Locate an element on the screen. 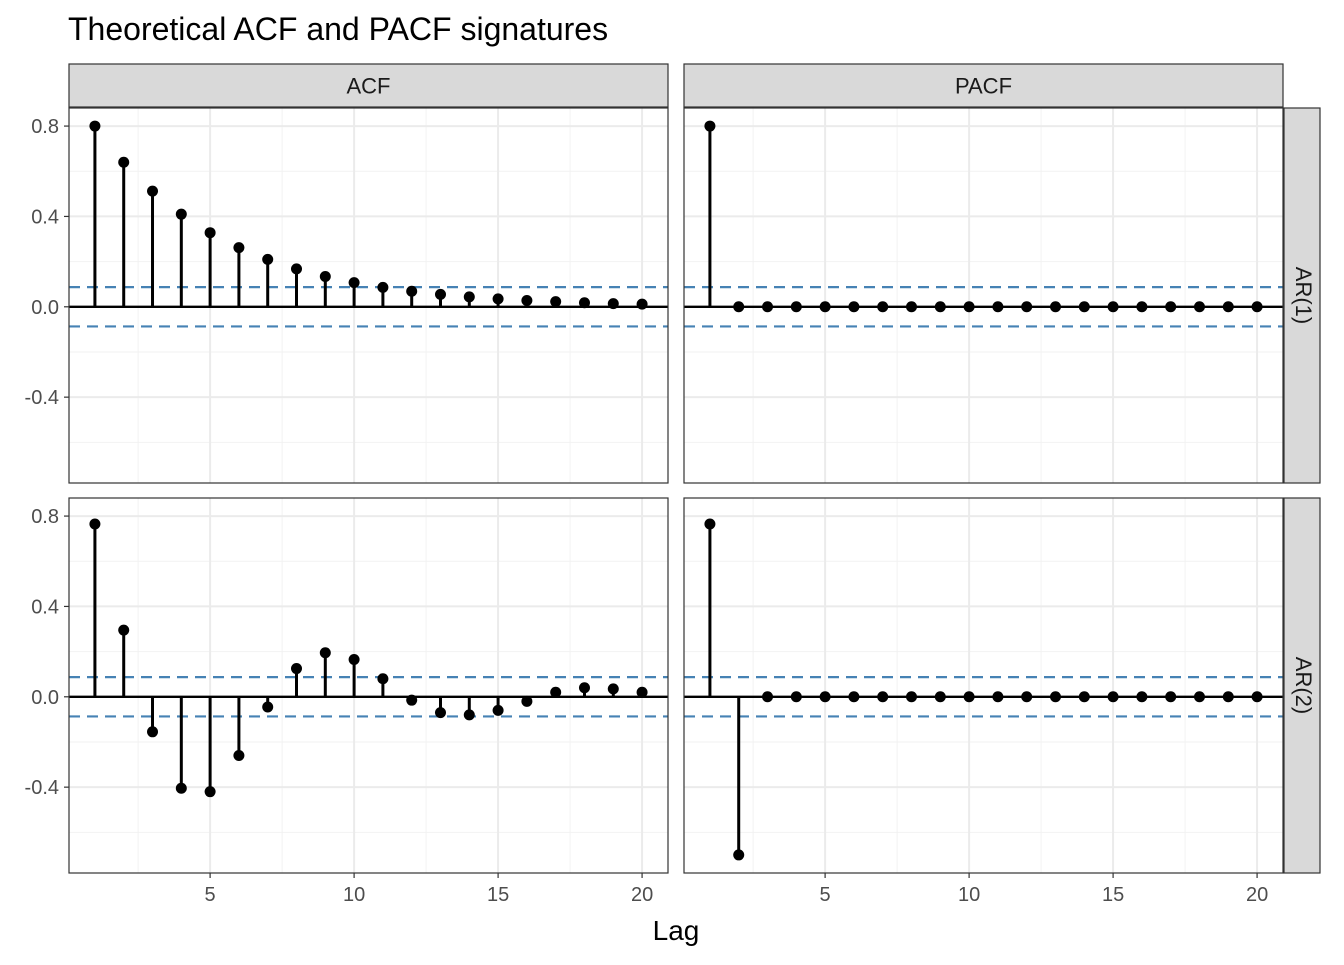 The image size is (1344, 965). row-strip-ar-2: AR(2) is located at coordinates (1302, 685).